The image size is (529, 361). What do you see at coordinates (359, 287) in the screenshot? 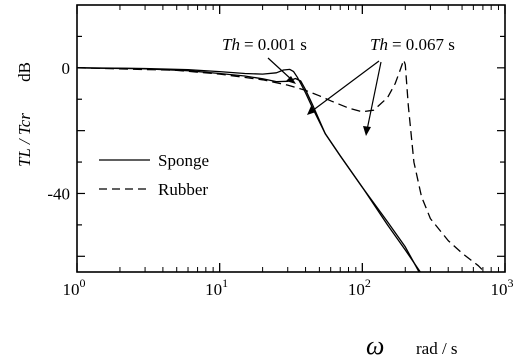
I see `x-tick-label: 10²` at bounding box center [359, 287].